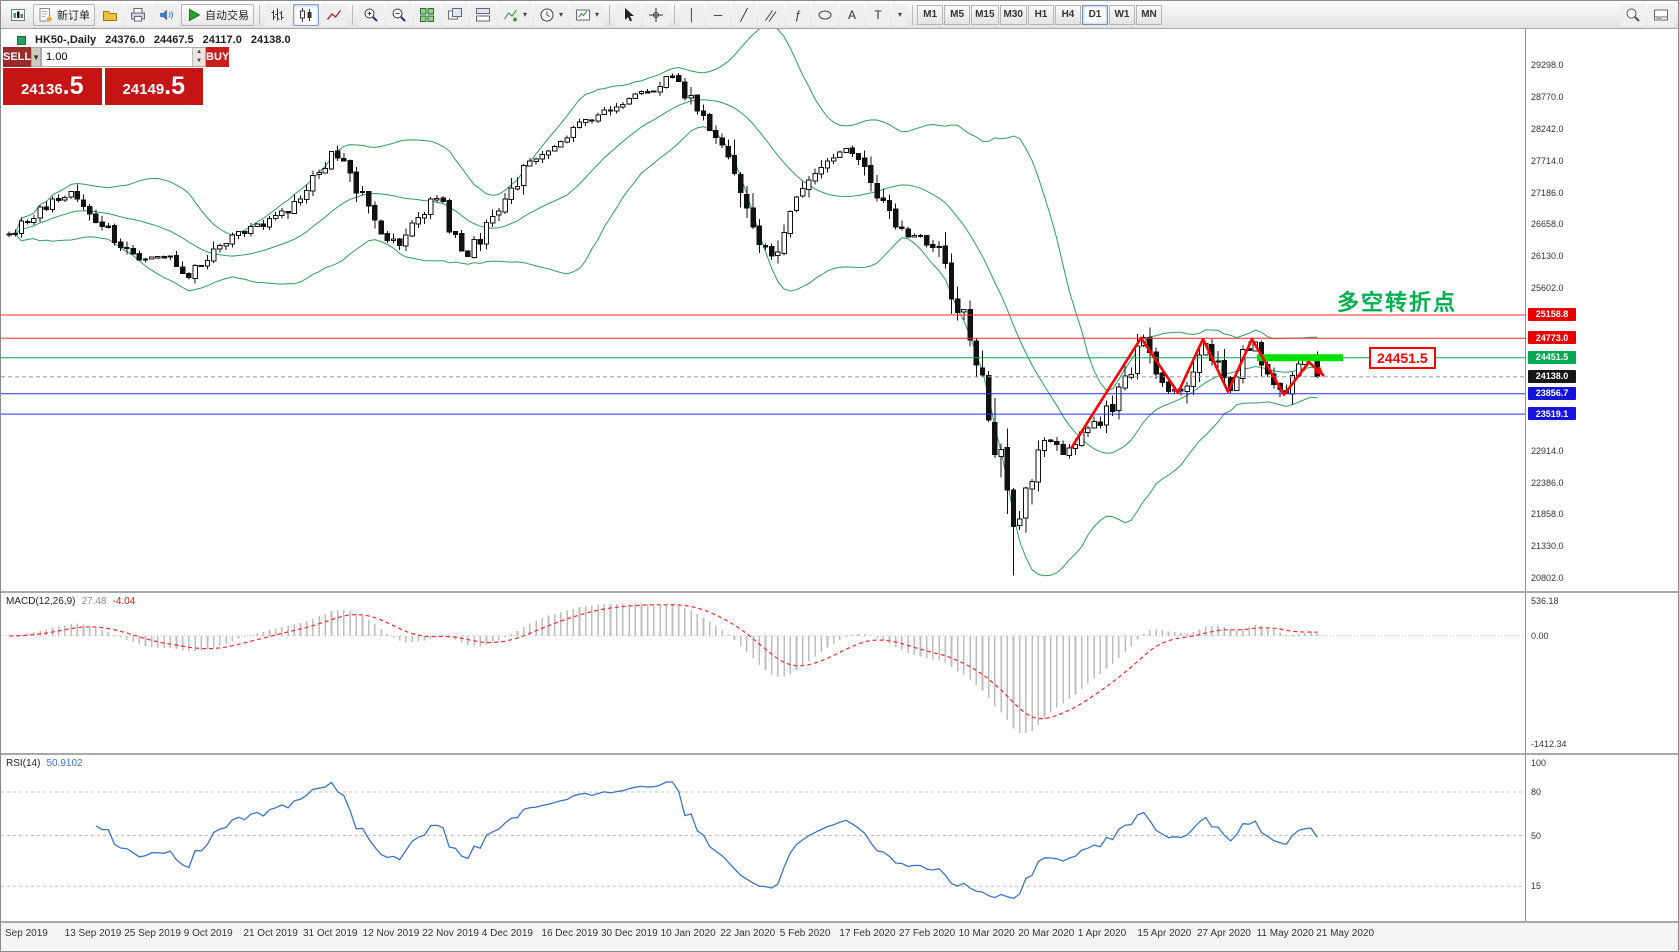  Describe the element at coordinates (900, 14) in the screenshot. I see `more-tools-button: ▾` at that location.